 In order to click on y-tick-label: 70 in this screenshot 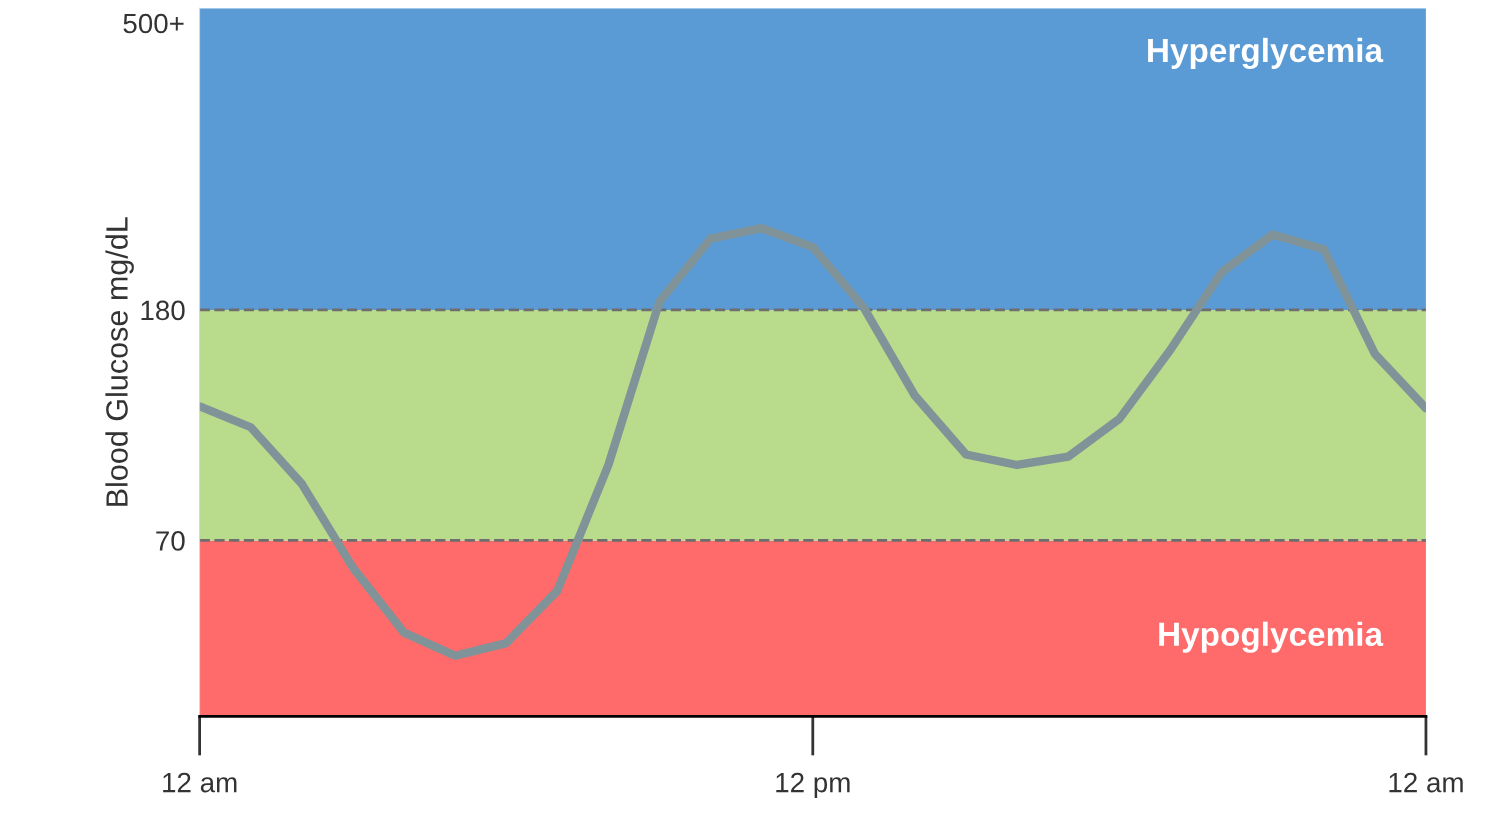, I will do `click(170, 541)`.